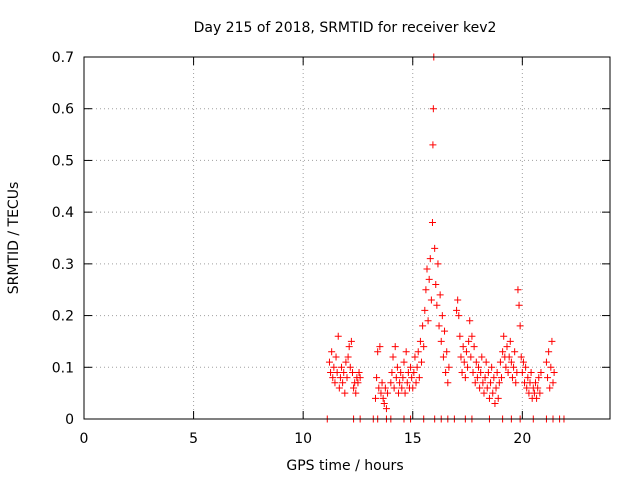 The height and width of the screenshot is (480, 640). I want to click on x-axis-label: GPS time / hours, so click(344, 466).